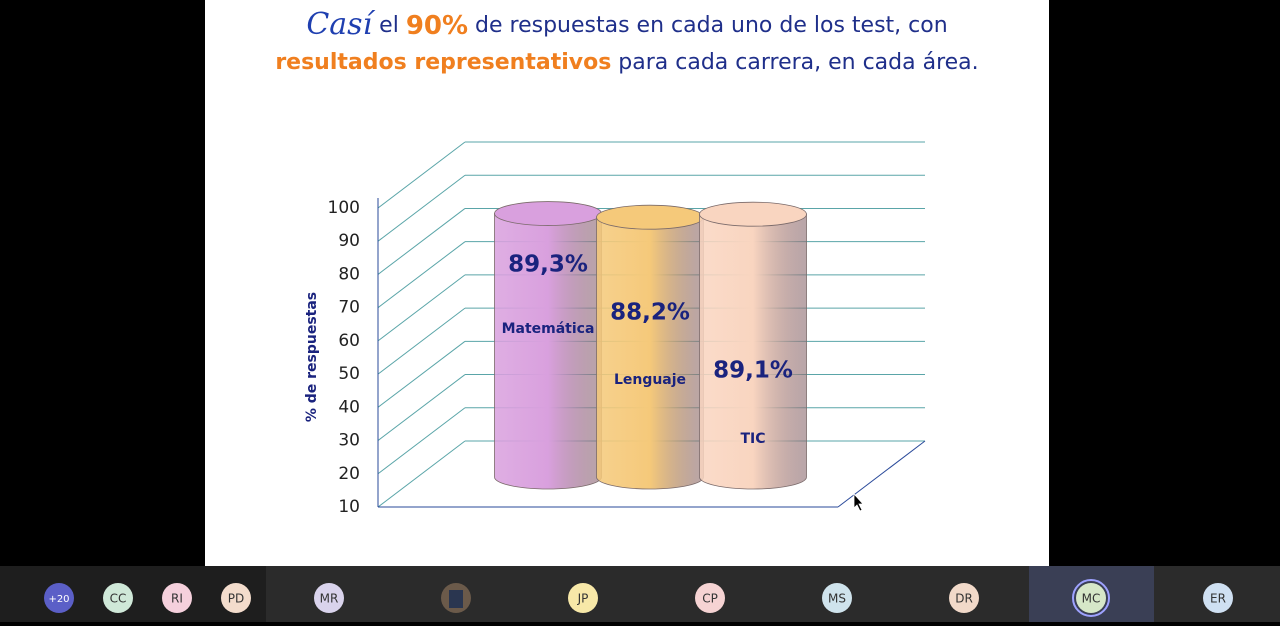 Image resolution: width=1280 pixels, height=626 pixels. What do you see at coordinates (312, 357) in the screenshot?
I see `y-axis-label: % de respuestas` at bounding box center [312, 357].